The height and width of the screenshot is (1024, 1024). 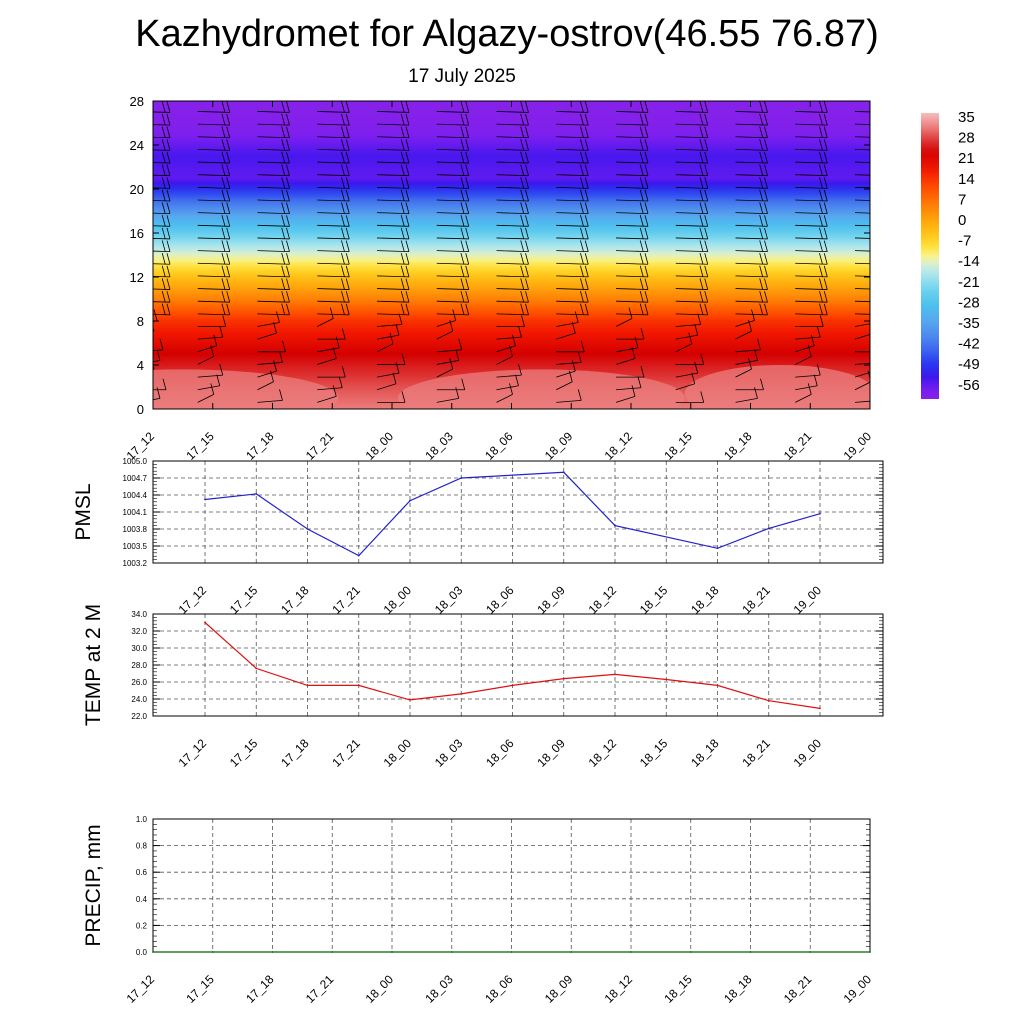 What do you see at coordinates (135, 512) in the screenshot?
I see `y-tick-label: 1004.1` at bounding box center [135, 512].